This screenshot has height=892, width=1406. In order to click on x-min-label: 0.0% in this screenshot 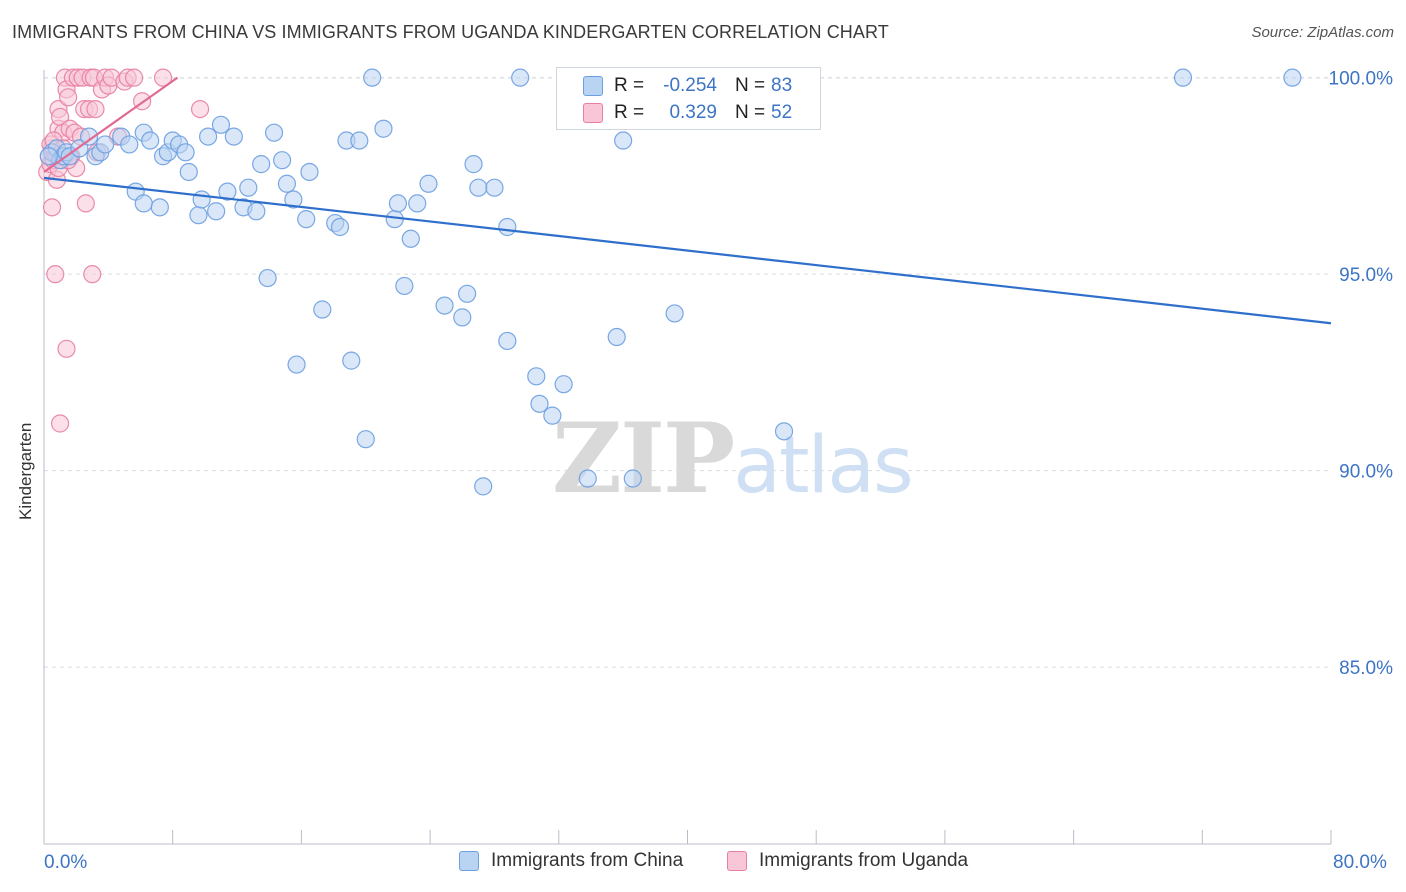, I will do `click(66, 862)`.